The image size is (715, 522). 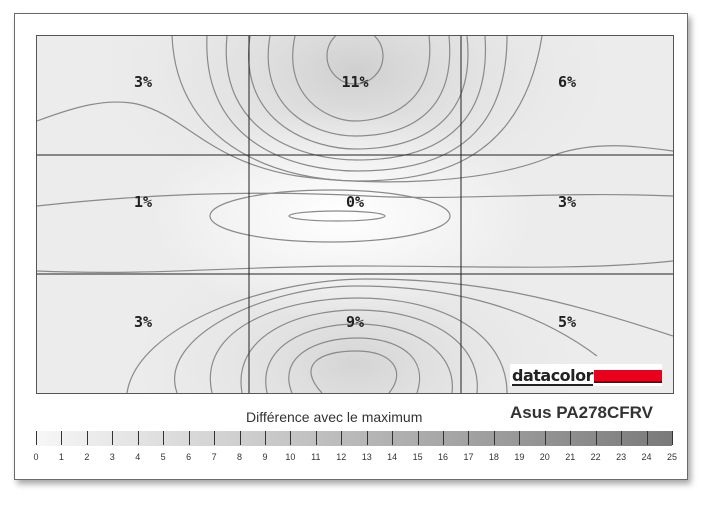 What do you see at coordinates (570, 457) in the screenshot?
I see `scale-tick-label: 21` at bounding box center [570, 457].